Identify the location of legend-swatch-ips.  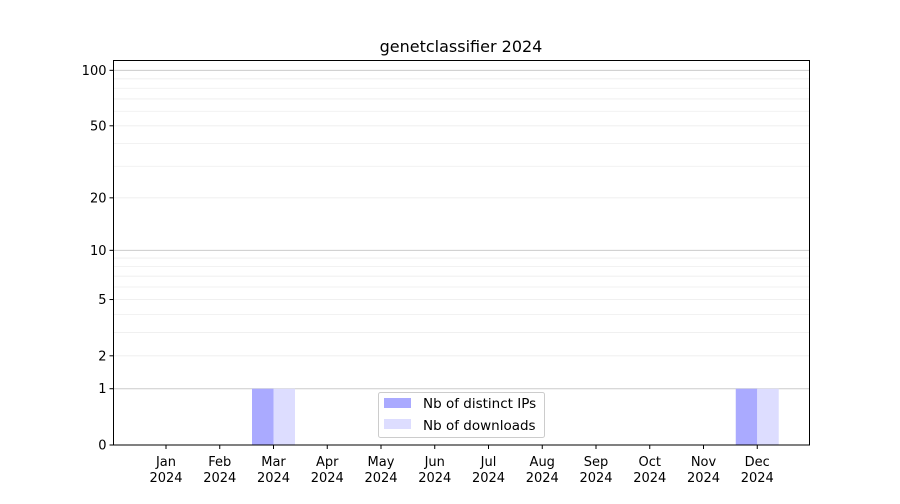
(397, 403).